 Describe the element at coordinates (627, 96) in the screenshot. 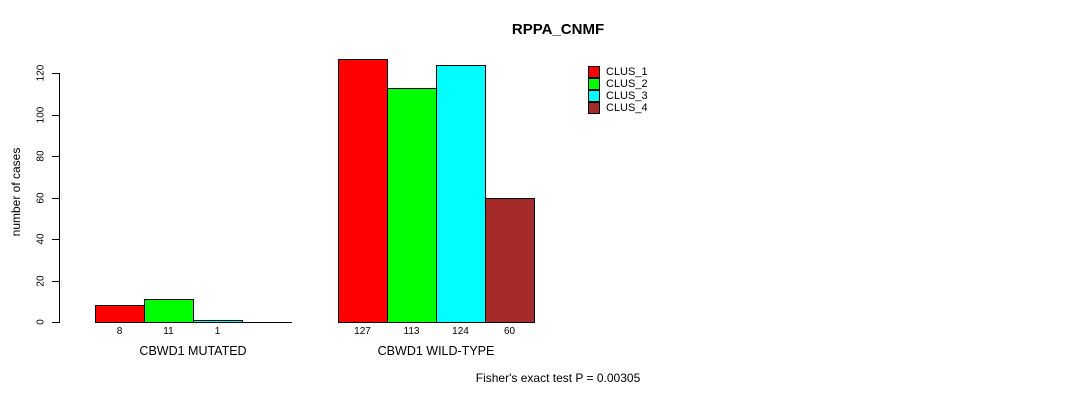

I see `legend-label: CLUS_3` at that location.